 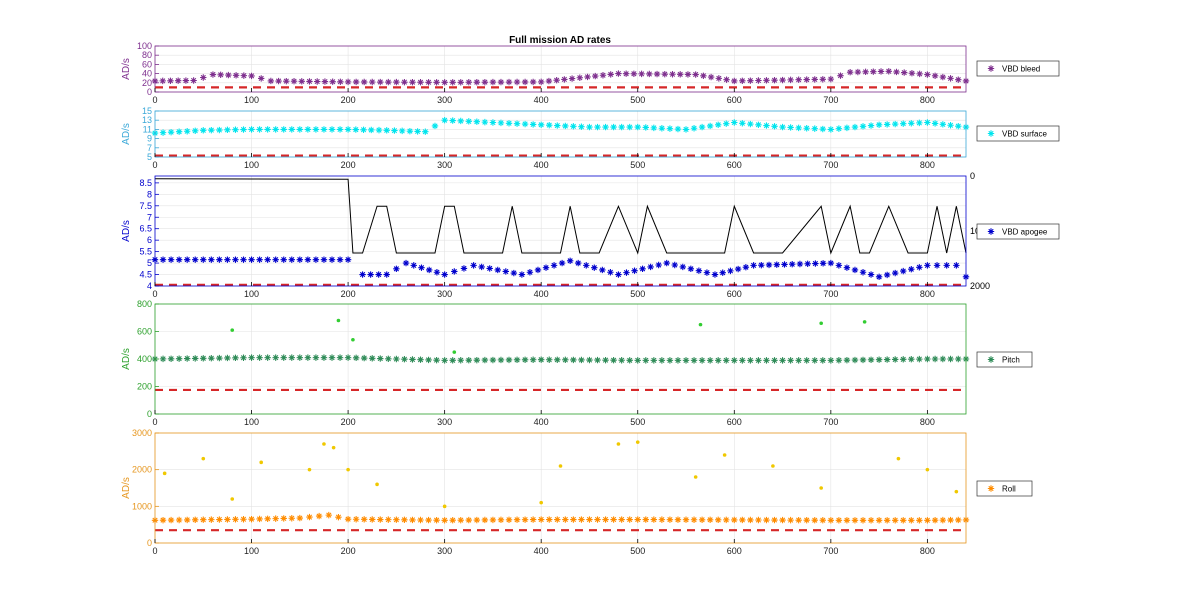 I want to click on x-tick-label: 0, so click(x=154, y=422).